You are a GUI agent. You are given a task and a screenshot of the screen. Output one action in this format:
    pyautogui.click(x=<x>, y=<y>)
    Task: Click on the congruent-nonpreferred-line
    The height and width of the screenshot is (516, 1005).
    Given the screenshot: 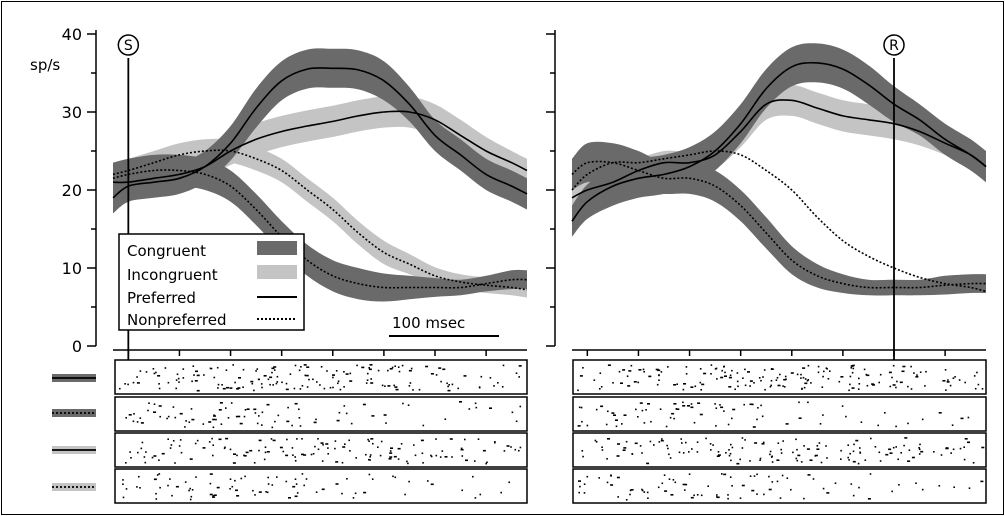 What is the action you would take?
    pyautogui.click(x=320, y=229)
    